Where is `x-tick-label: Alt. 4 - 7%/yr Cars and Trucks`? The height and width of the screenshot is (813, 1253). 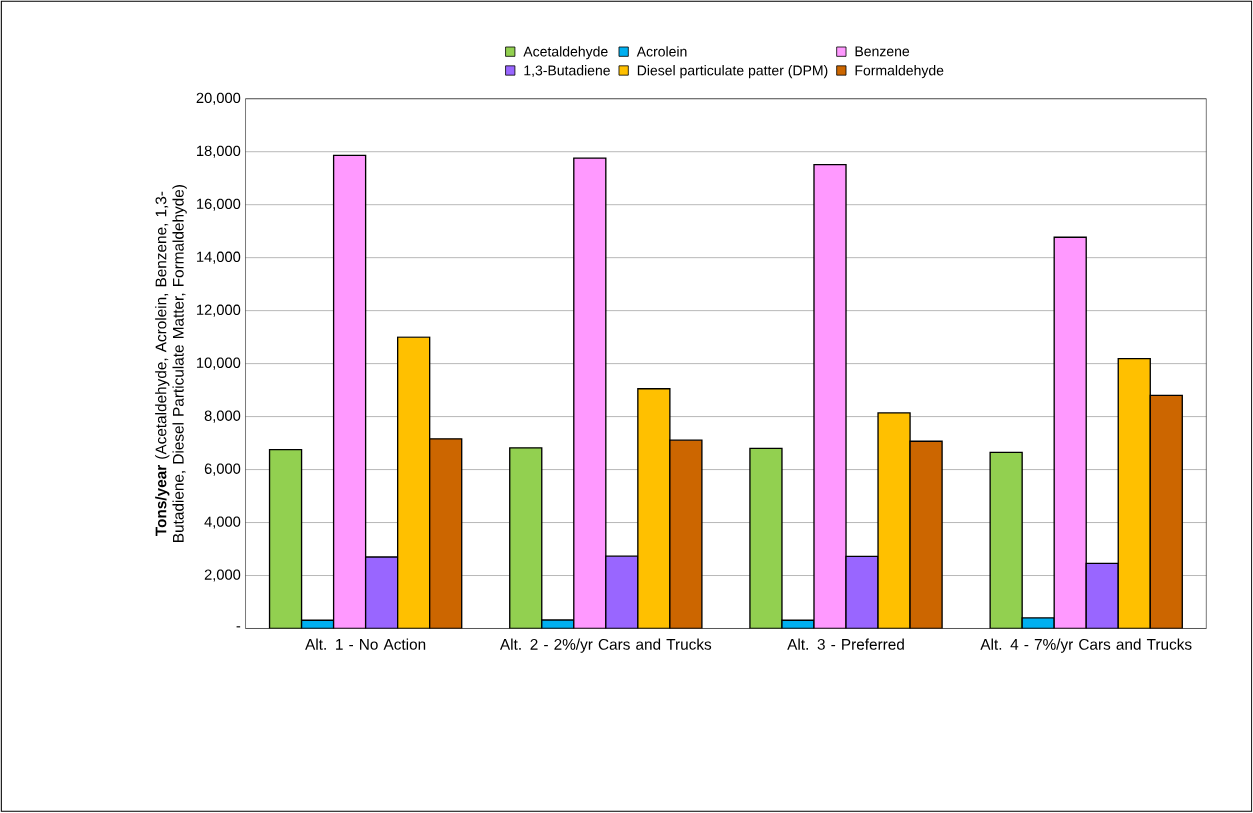 x-tick-label: Alt. 4 - 7%/yr Cars and Trucks is located at coordinates (1086, 646).